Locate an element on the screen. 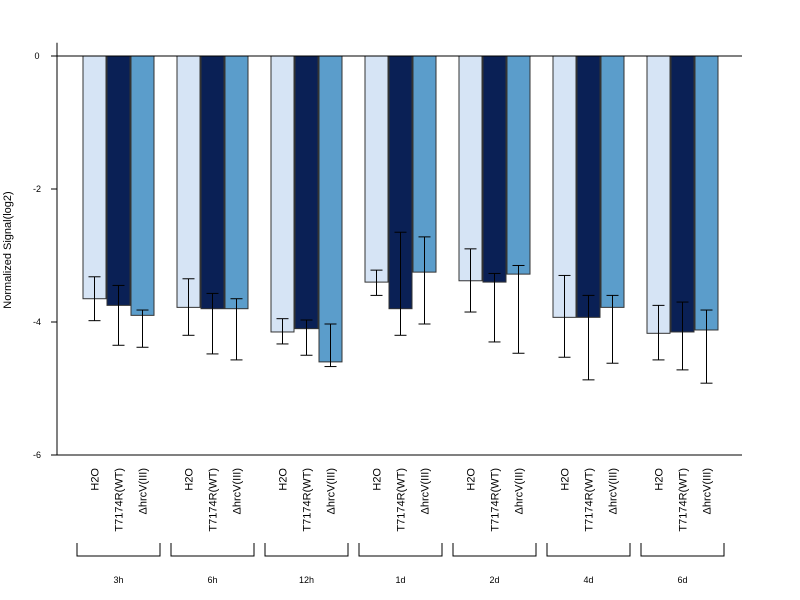 The width and height of the screenshot is (800, 600). y-axis-title: Normalized Signal(log2) is located at coordinates (8, 249).